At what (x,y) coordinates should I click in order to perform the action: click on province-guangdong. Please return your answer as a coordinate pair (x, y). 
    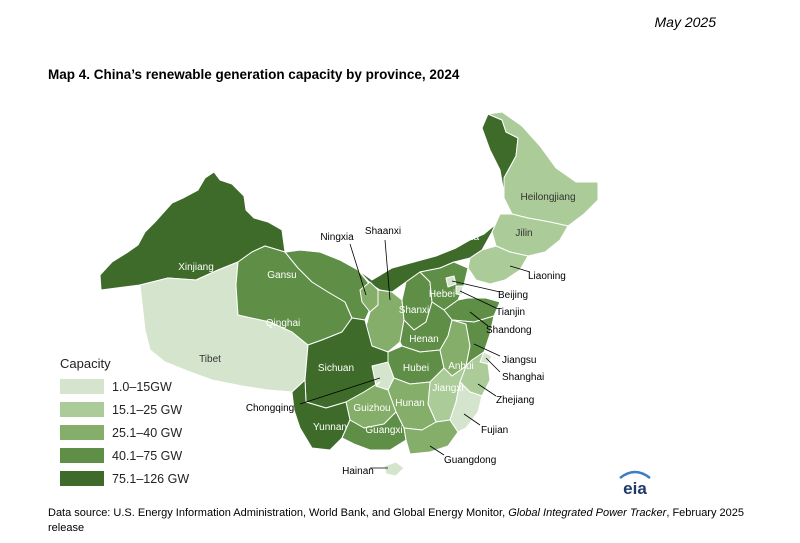
    Looking at the image, I should click on (431, 437).